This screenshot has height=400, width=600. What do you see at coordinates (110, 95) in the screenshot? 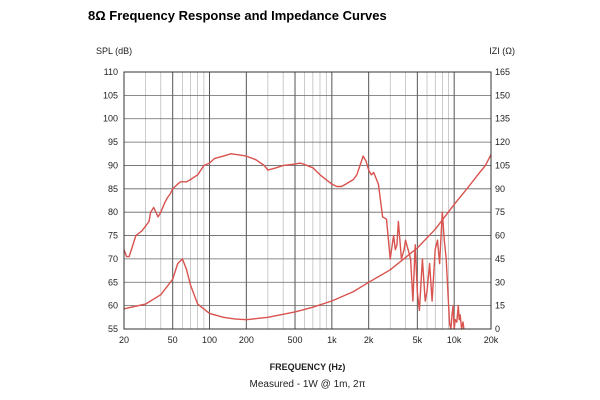
I see `y-tick-label-left: 105` at bounding box center [110, 95].